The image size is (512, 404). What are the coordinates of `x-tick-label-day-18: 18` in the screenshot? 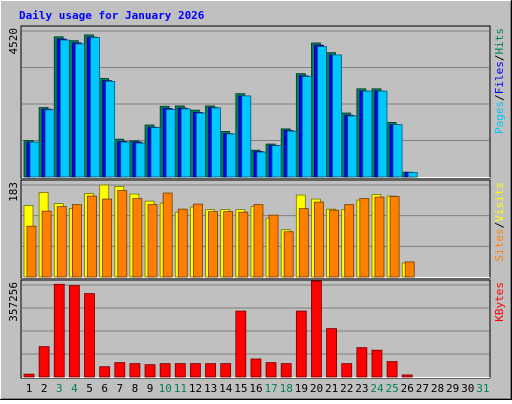 It's located at (286, 388).